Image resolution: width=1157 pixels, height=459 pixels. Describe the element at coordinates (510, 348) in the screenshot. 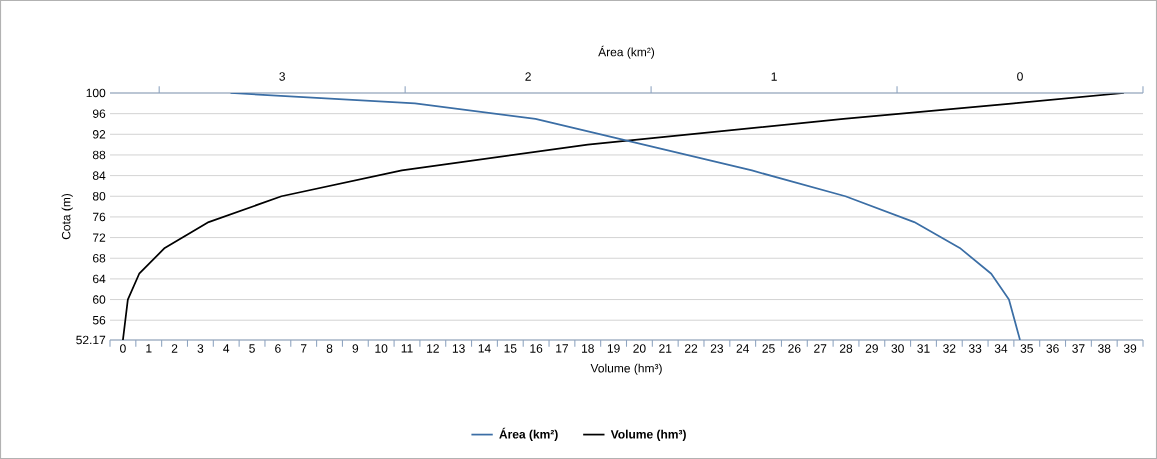

I see `x-tick-label: 15` at that location.